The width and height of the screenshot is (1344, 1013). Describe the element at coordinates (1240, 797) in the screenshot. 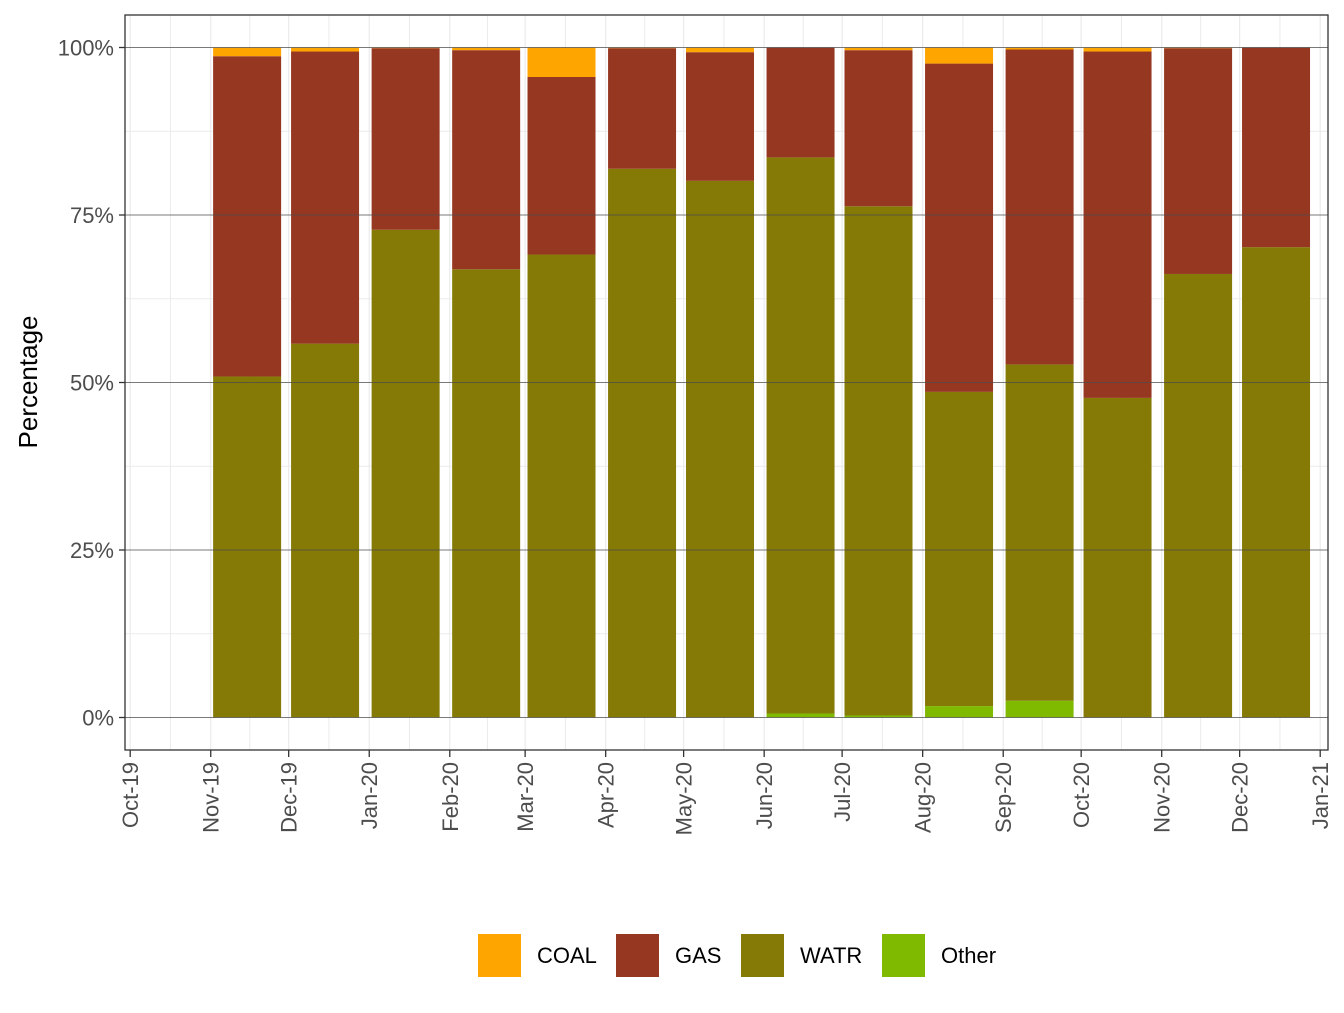

I see `x-tick-label: Dec-20` at that location.